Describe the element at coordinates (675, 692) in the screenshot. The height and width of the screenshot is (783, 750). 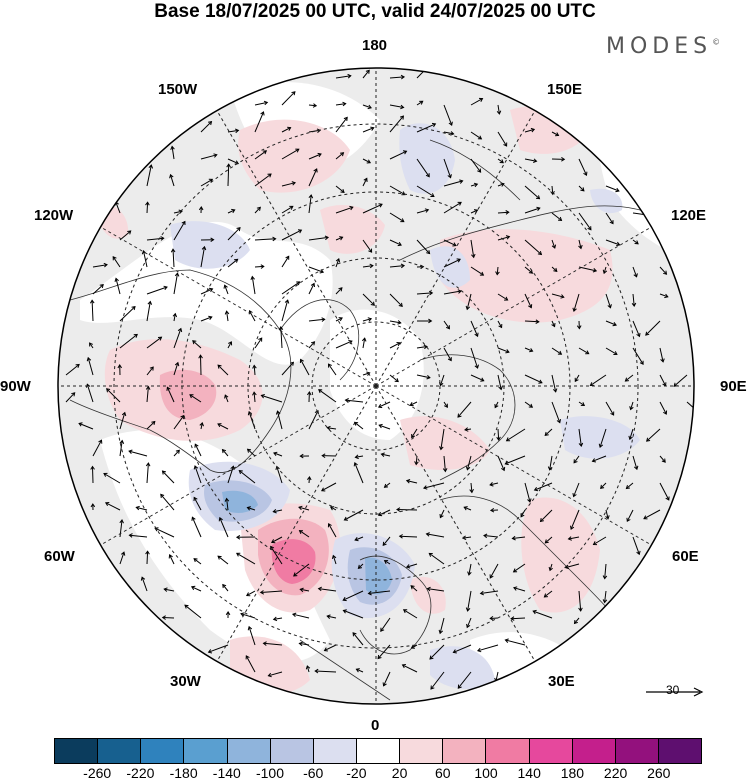
I see `reference-vector-arrow` at that location.